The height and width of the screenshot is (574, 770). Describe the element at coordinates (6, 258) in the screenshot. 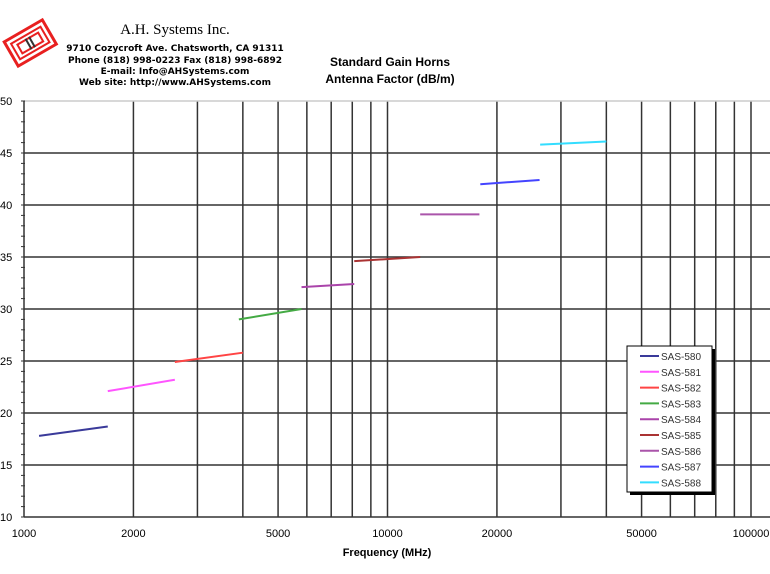

I see `y-tick-label: 35` at that location.